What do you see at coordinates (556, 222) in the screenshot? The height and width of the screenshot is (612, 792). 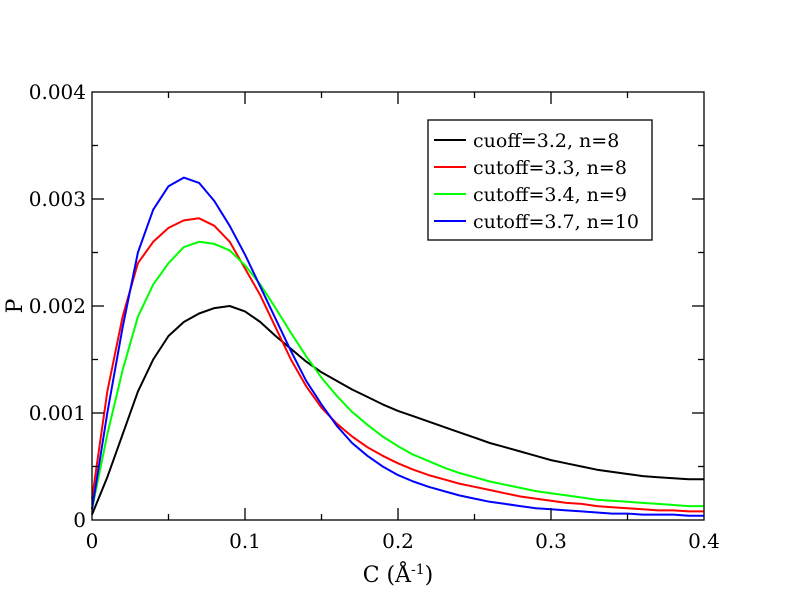 I see `legend-label-4: cutoff=3.7, n=10` at bounding box center [556, 222].